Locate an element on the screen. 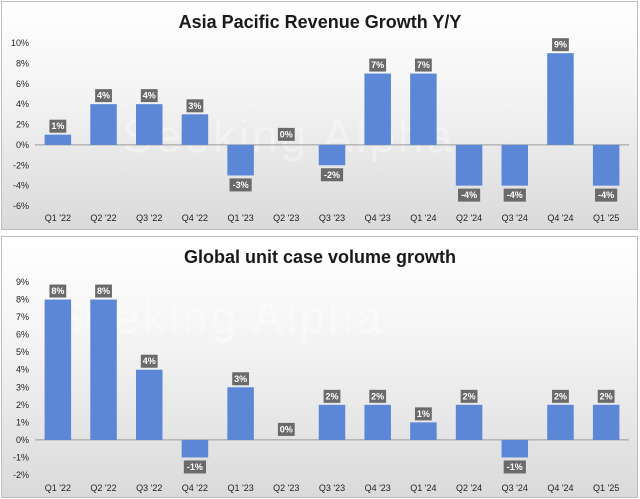 This screenshot has height=499, width=640. chart-title: Asia Pacific Revenue Growth Y/Y is located at coordinates (320, 22).